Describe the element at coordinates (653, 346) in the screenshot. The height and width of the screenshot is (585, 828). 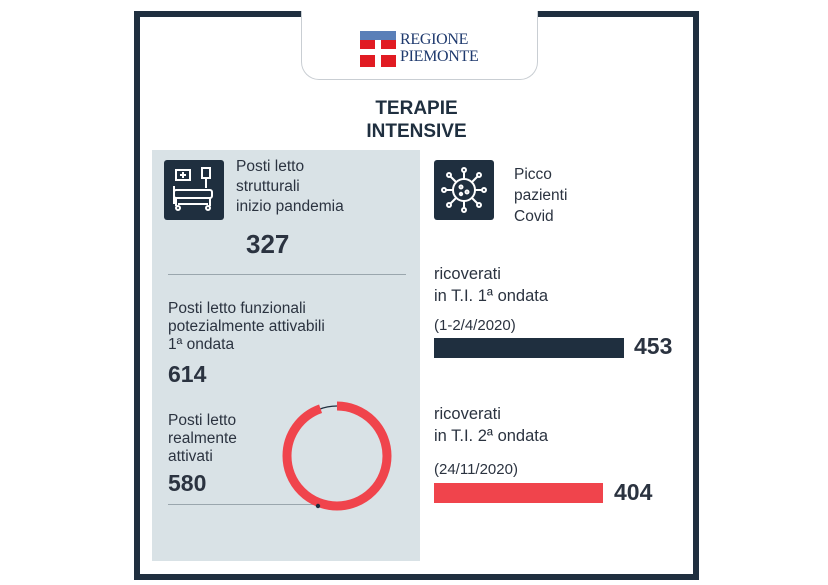
I see `wave1-value: 453` at that location.